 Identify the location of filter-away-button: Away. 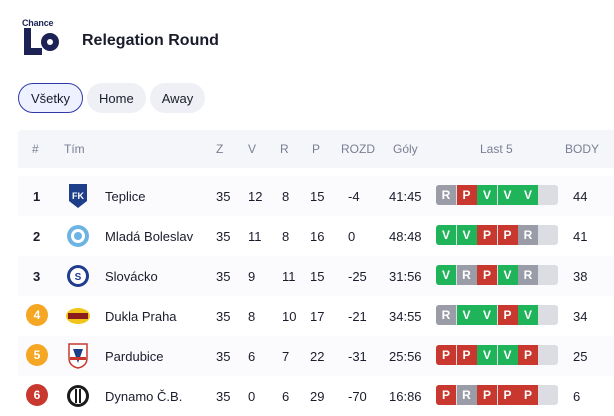
(177, 98).